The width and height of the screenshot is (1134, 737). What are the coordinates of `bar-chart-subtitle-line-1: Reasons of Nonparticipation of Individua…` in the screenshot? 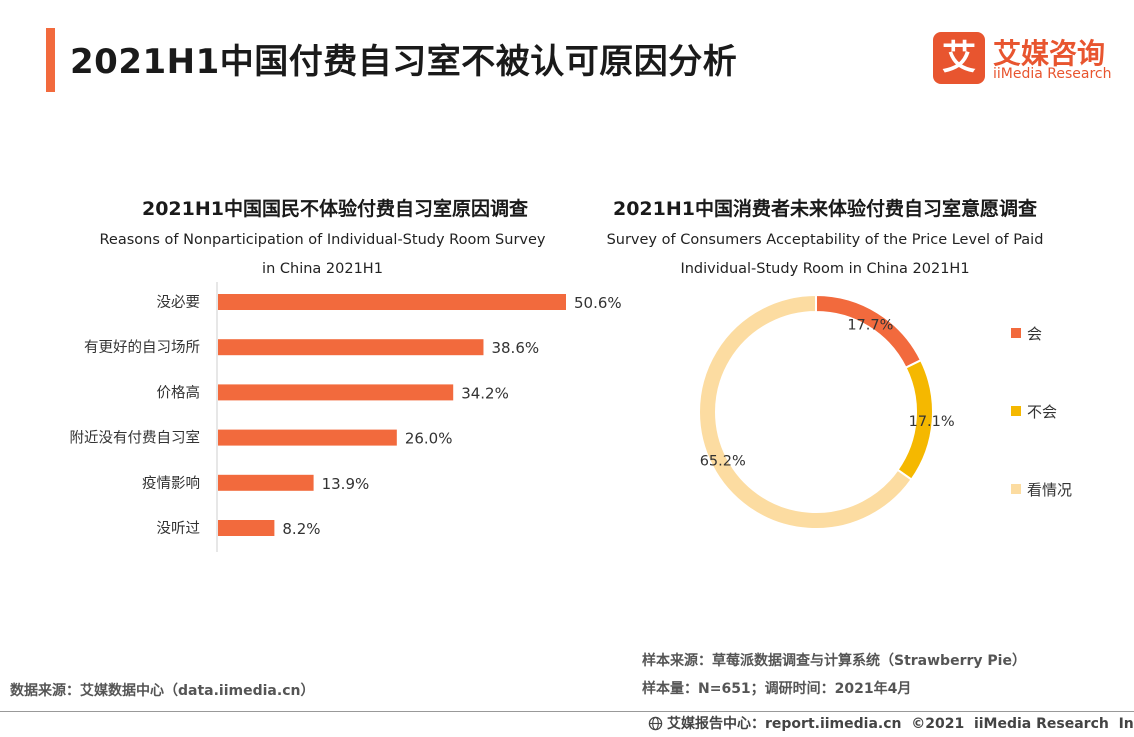 It's located at (322, 240).